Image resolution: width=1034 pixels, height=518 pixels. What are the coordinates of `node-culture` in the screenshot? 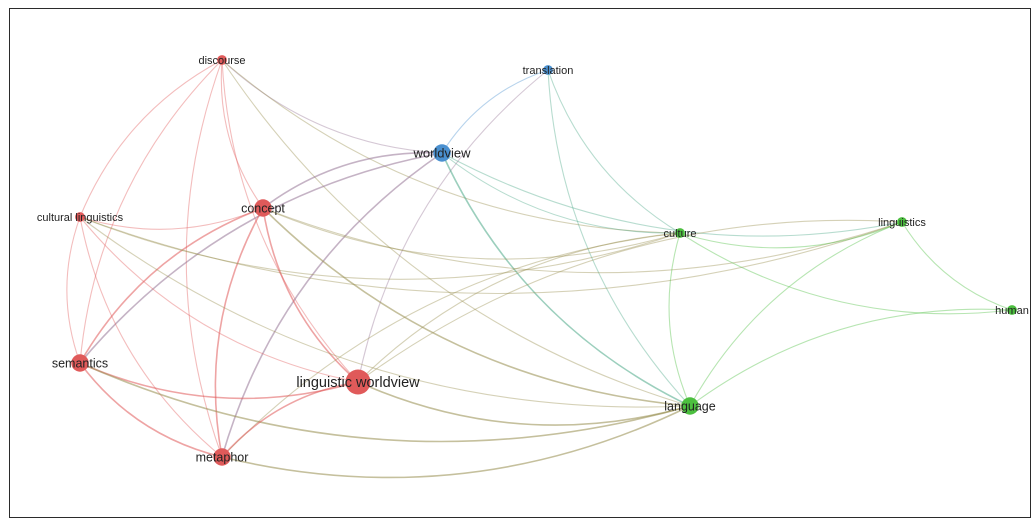 It's located at (680, 233).